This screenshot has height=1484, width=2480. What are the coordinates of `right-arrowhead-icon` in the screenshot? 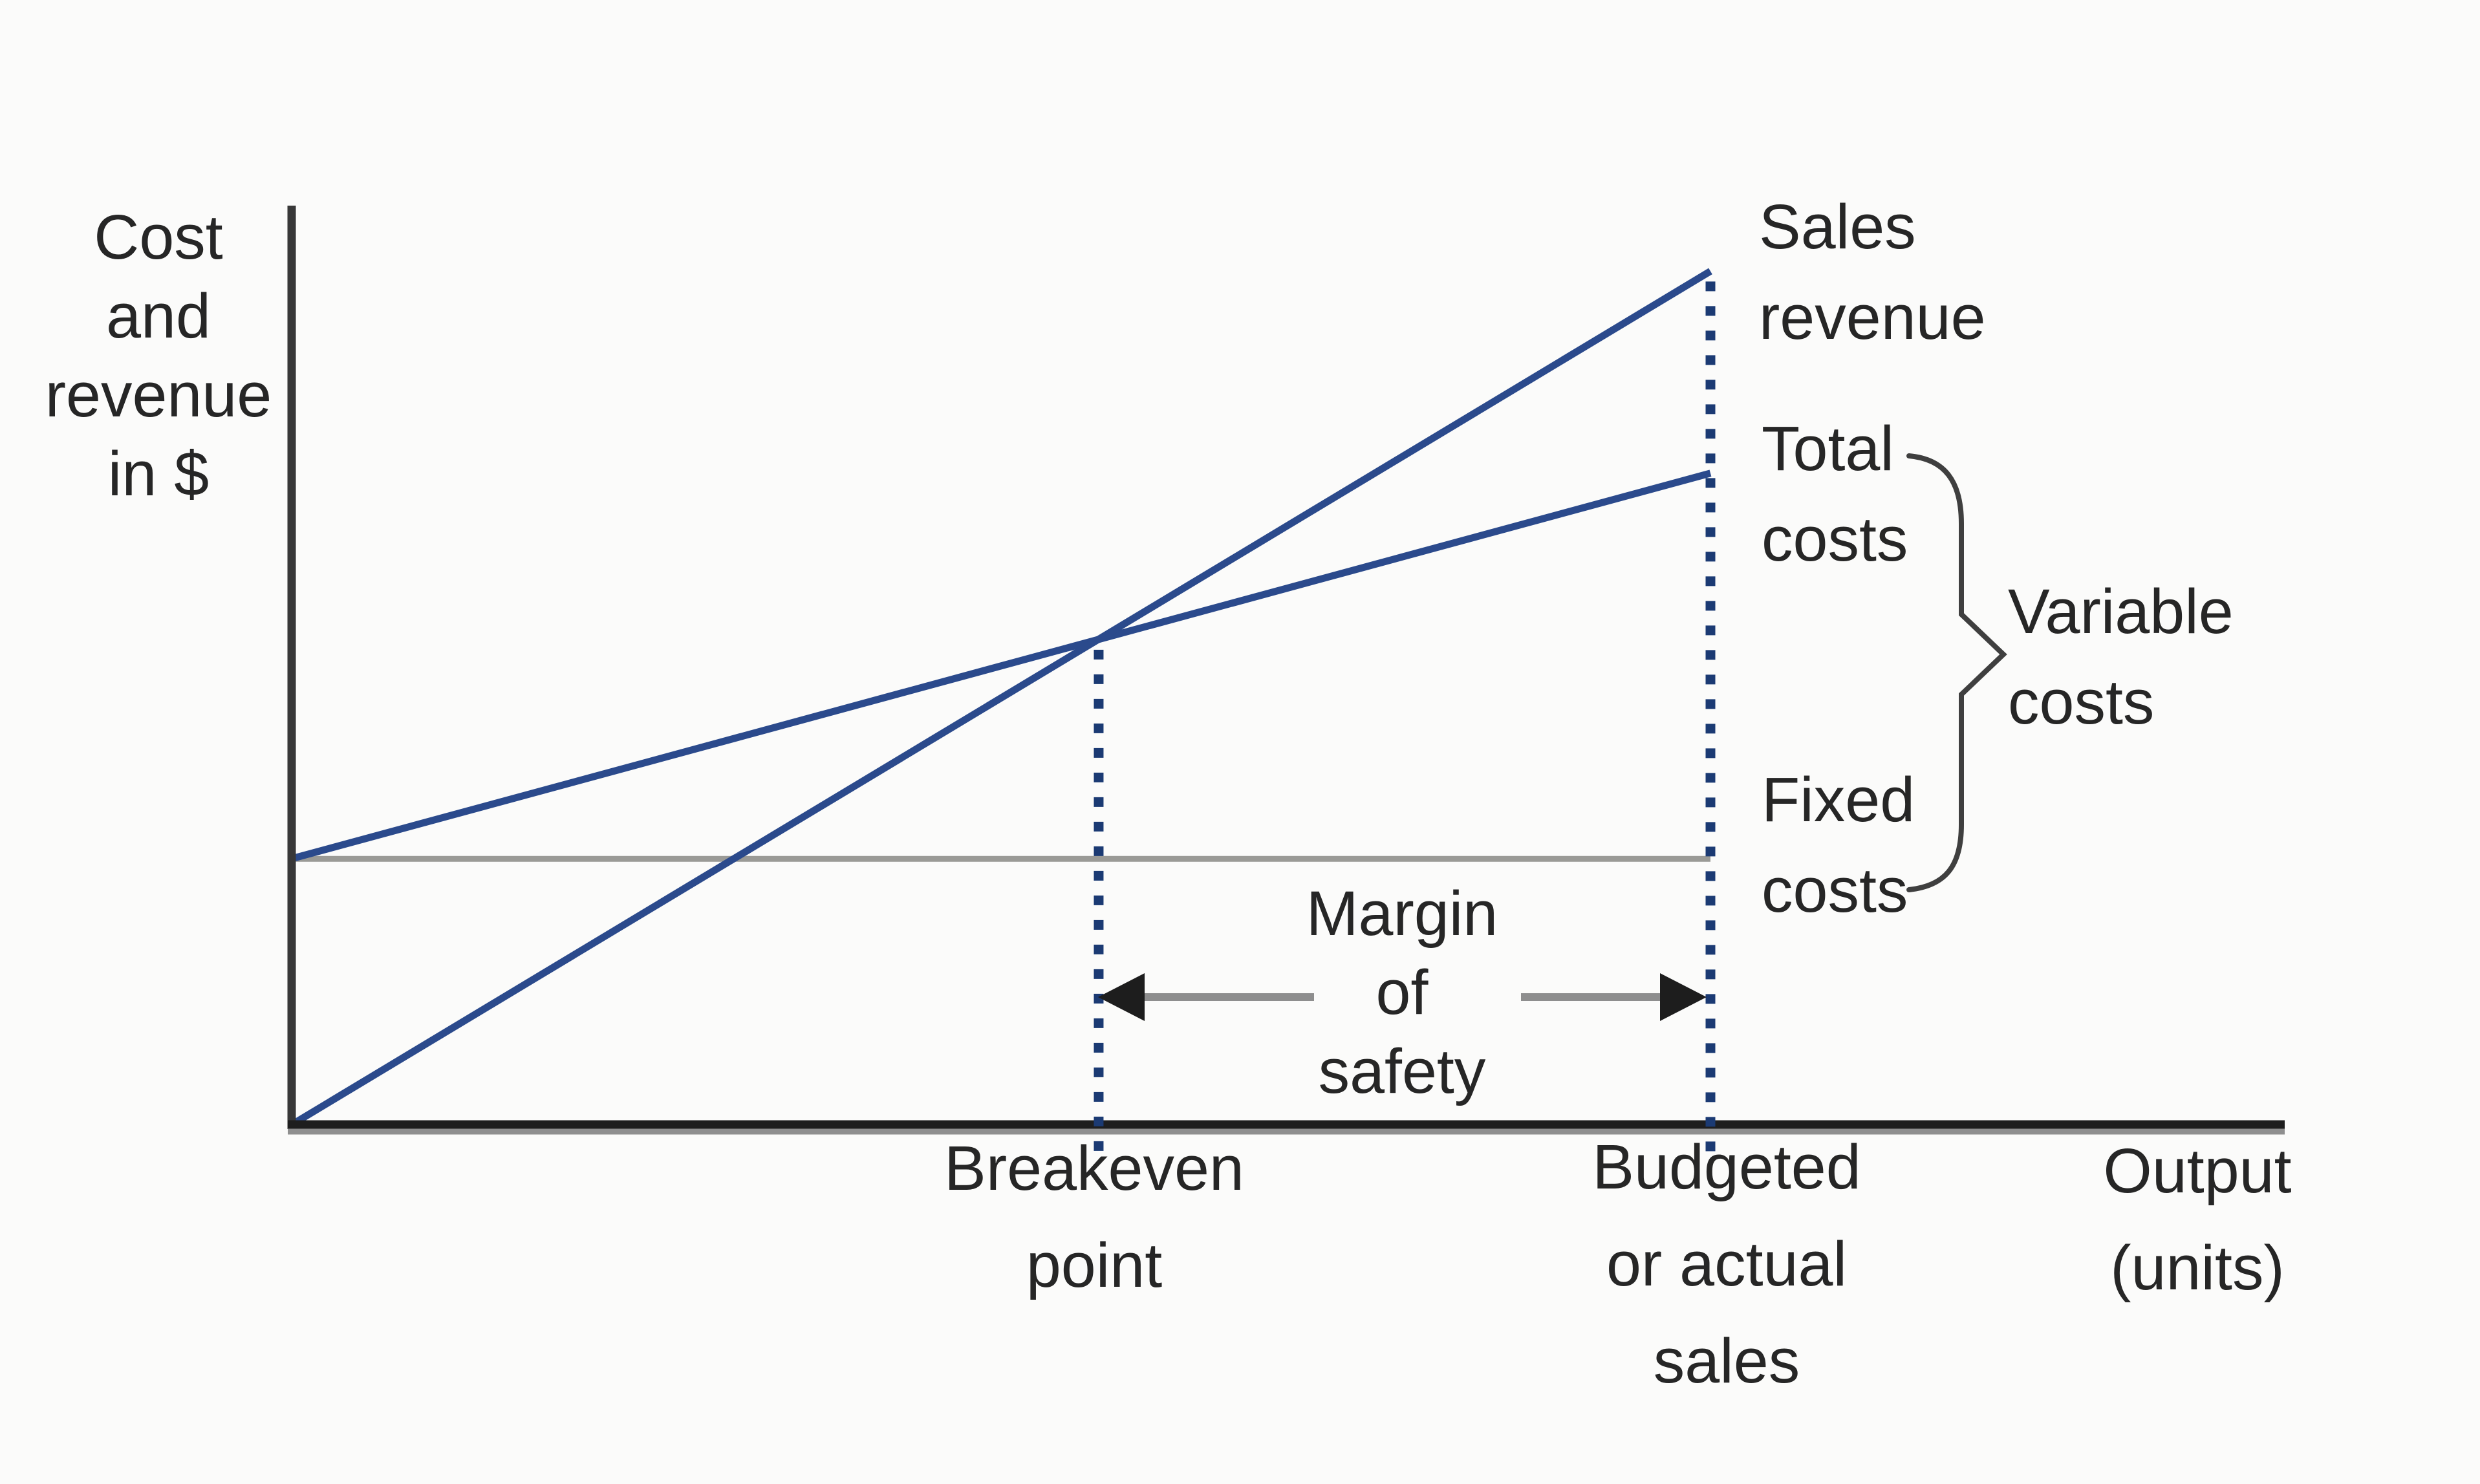 It's located at (1683, 997).